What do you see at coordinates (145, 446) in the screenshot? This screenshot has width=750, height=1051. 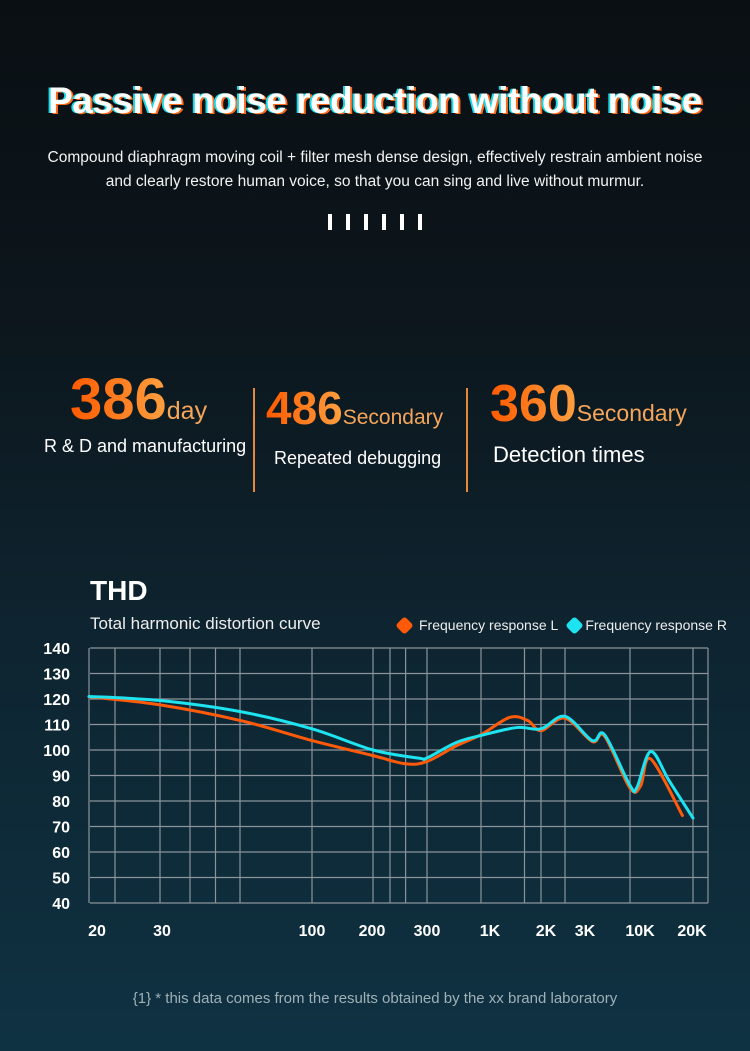 I see `stat-label: R & D and manufacturing` at bounding box center [145, 446].